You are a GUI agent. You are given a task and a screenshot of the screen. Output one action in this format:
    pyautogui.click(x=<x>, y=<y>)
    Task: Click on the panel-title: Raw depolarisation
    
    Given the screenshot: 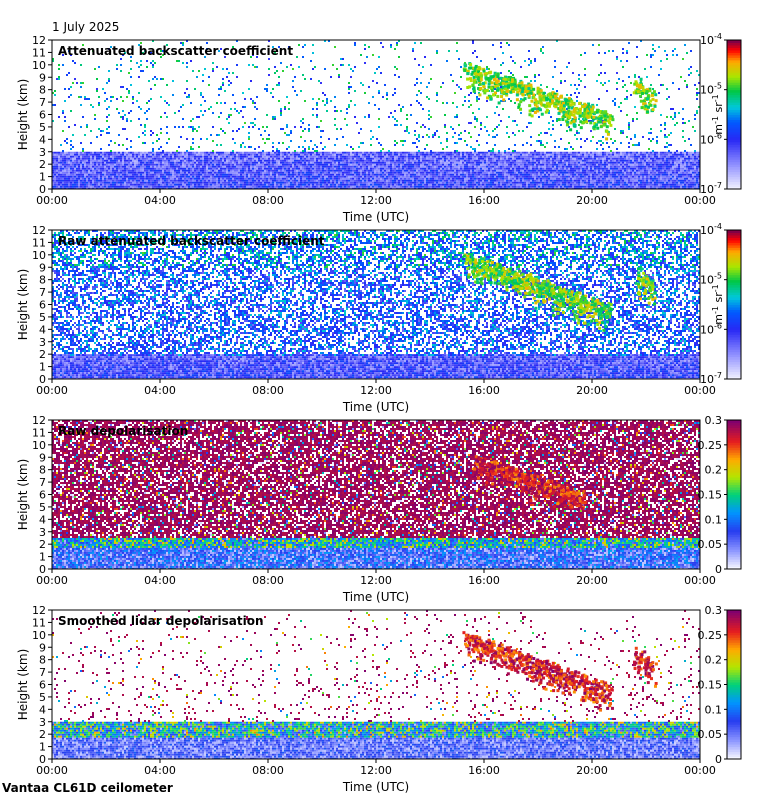 What is the action you would take?
    pyautogui.click(x=123, y=431)
    